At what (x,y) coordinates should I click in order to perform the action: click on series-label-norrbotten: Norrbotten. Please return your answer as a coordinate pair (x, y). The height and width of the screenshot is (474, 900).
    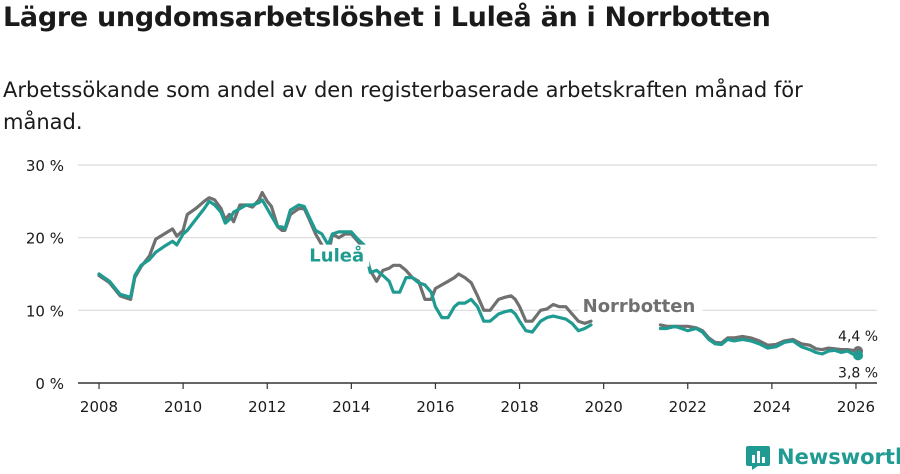
    Looking at the image, I should click on (639, 306).